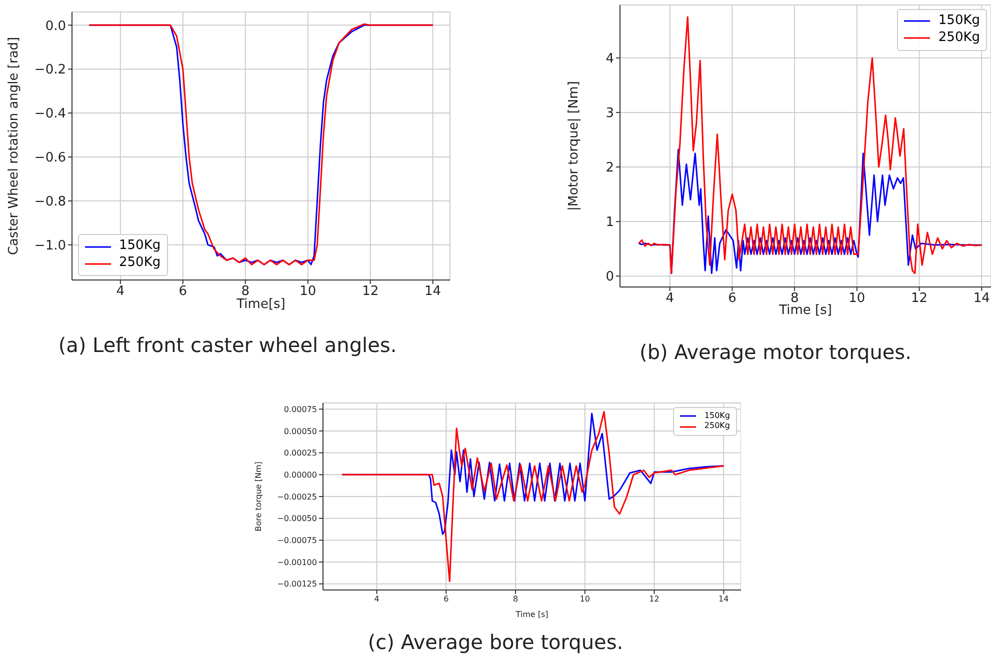 The height and width of the screenshot is (664, 991). What do you see at coordinates (610, 168) in the screenshot?
I see `y-tick-label: 2` at bounding box center [610, 168].